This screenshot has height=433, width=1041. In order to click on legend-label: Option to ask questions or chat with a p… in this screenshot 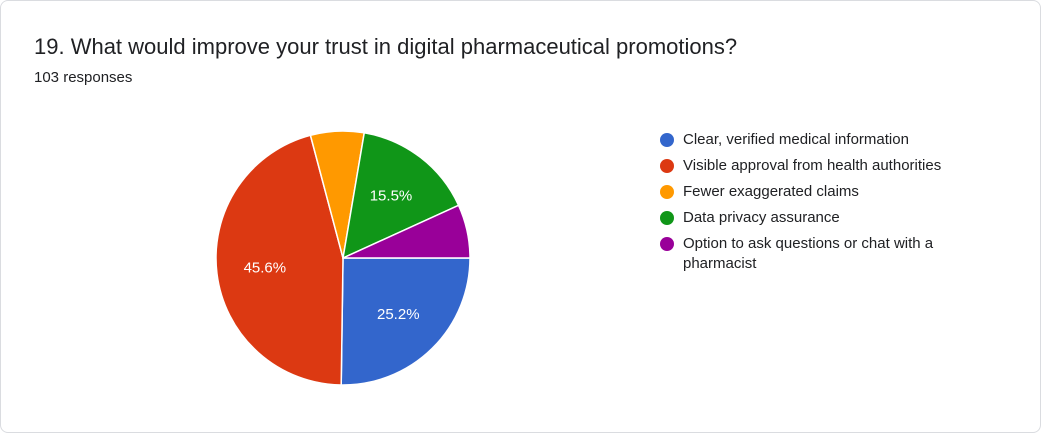, I will do `click(808, 253)`.